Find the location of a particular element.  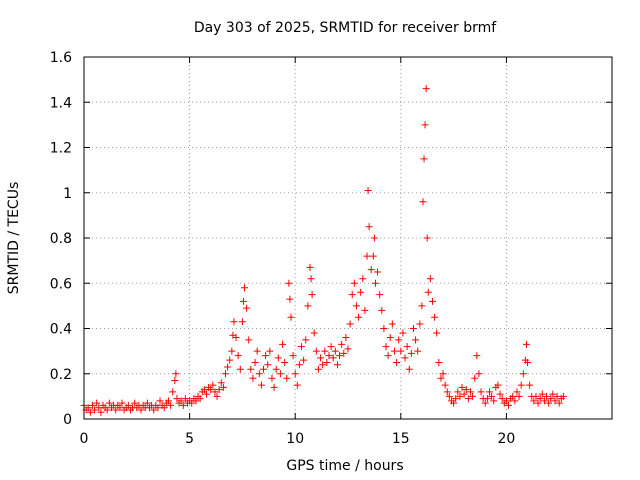

x-tick-labels: 0 5 10 15 20 is located at coordinates (298, 439).